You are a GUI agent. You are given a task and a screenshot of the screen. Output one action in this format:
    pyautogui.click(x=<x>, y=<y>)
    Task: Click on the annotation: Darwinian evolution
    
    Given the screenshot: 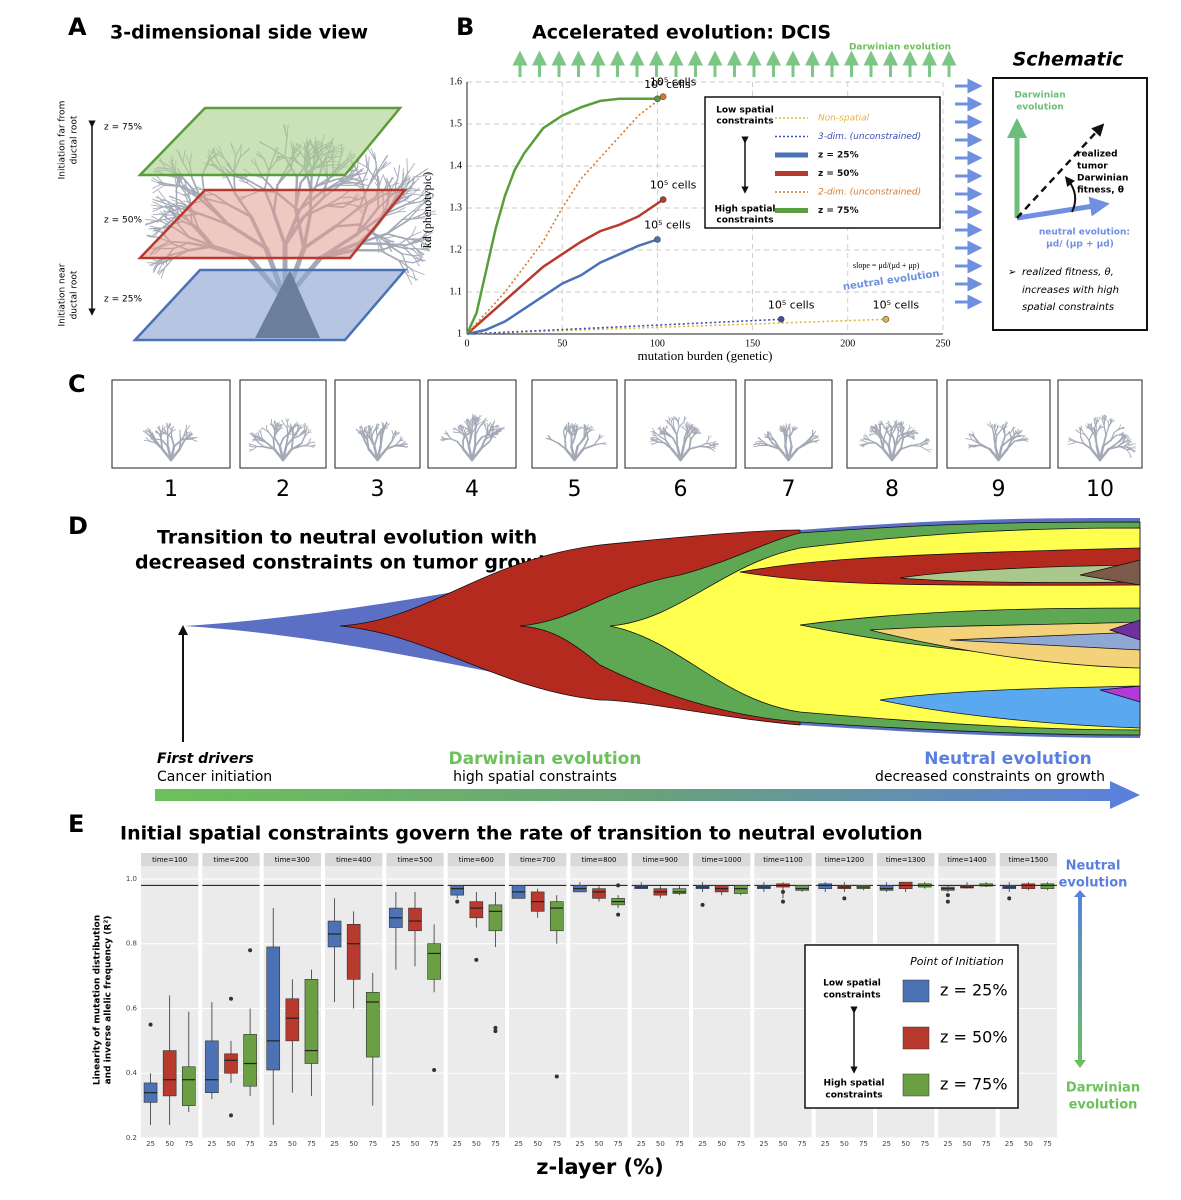 What is the action you would take?
    pyautogui.click(x=900, y=48)
    